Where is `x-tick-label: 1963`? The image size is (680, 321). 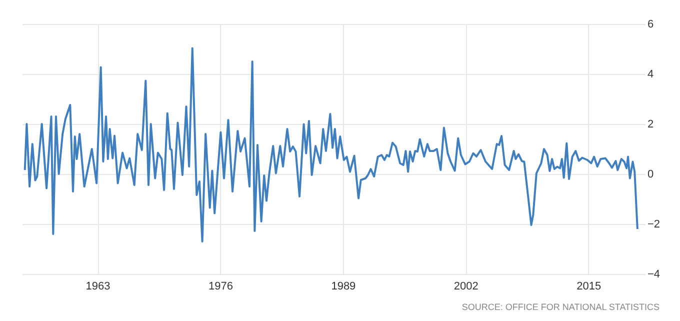 x-tick-label: 1963 is located at coordinates (98, 286).